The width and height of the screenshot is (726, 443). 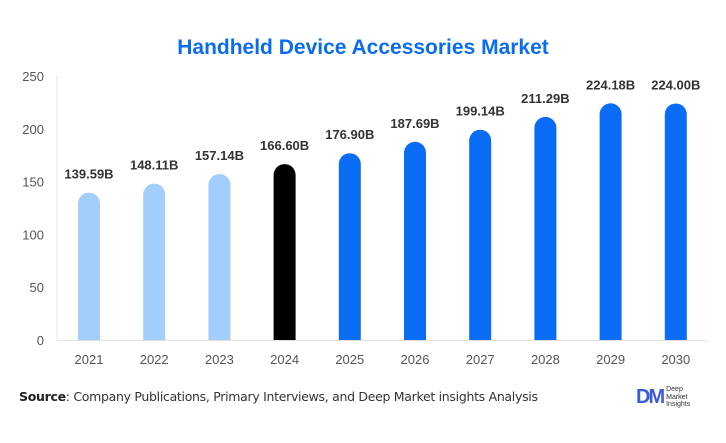 I want to click on company-logo: DM Deep Market Insights, so click(x=663, y=397).